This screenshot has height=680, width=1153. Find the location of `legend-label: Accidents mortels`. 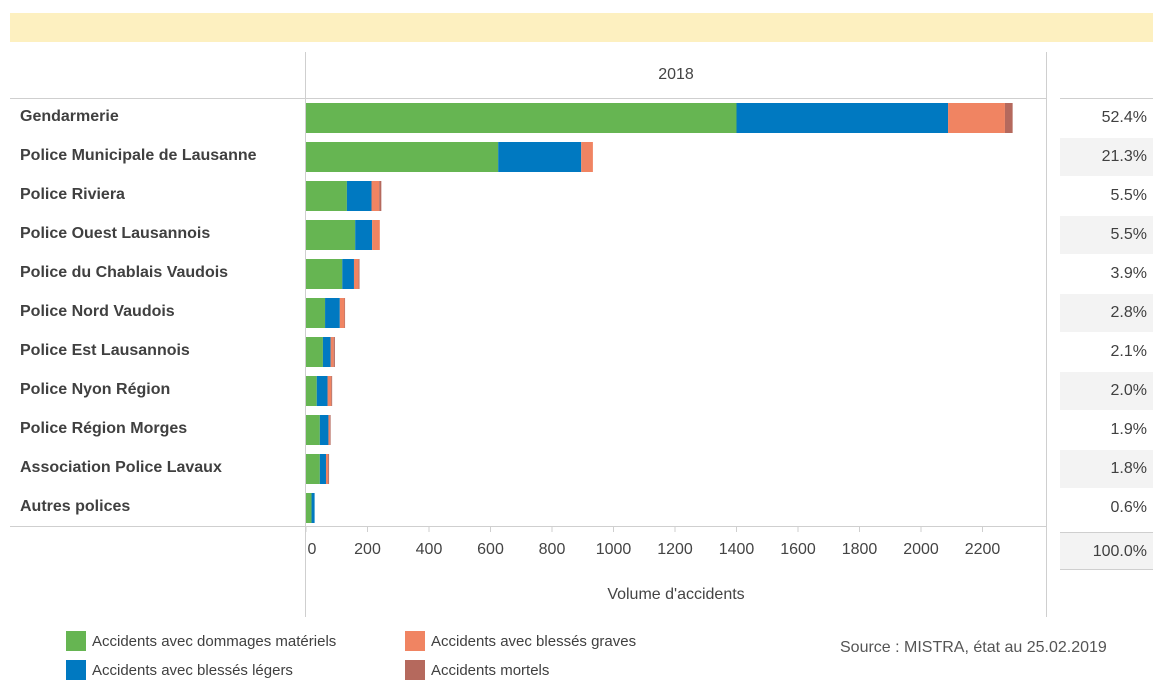

legend-label: Accidents mortels is located at coordinates (490, 670).